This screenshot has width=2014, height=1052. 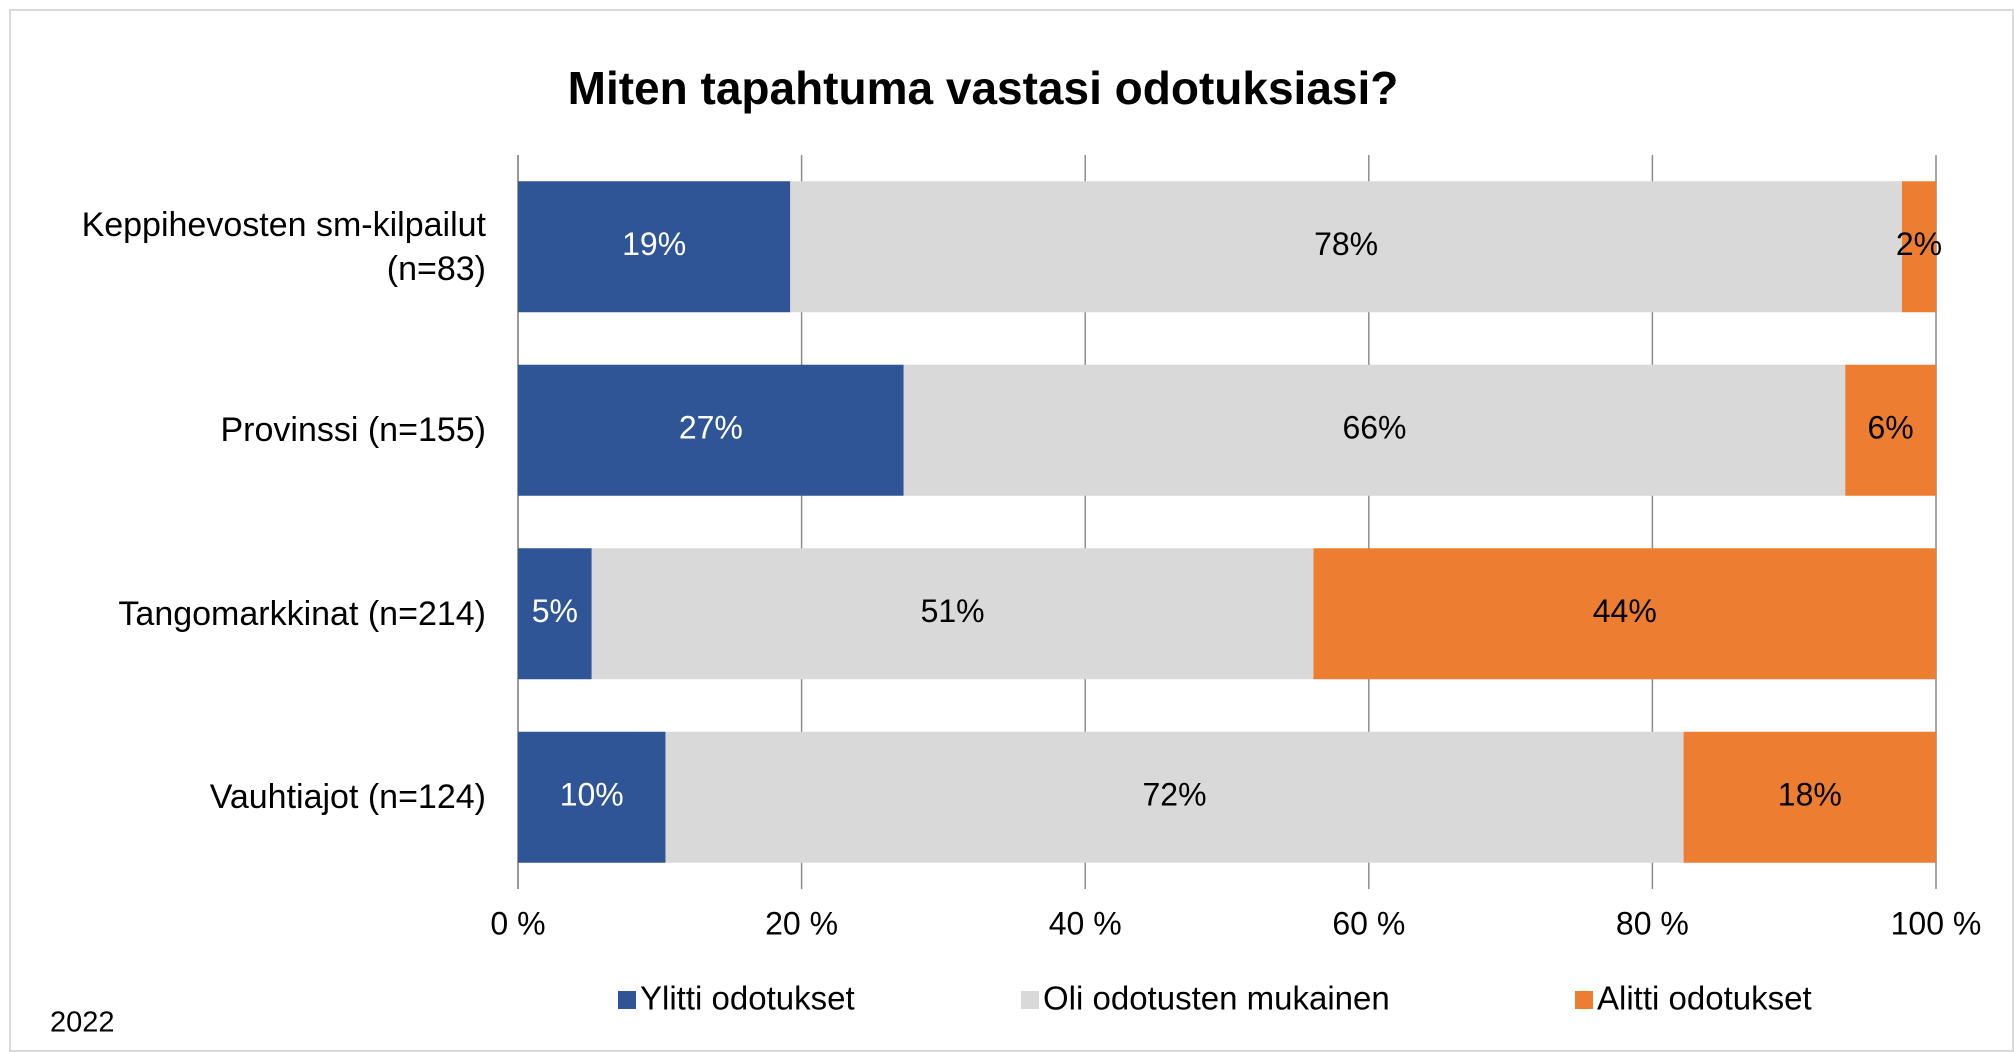 I want to click on data-label: 19%, so click(x=654, y=244).